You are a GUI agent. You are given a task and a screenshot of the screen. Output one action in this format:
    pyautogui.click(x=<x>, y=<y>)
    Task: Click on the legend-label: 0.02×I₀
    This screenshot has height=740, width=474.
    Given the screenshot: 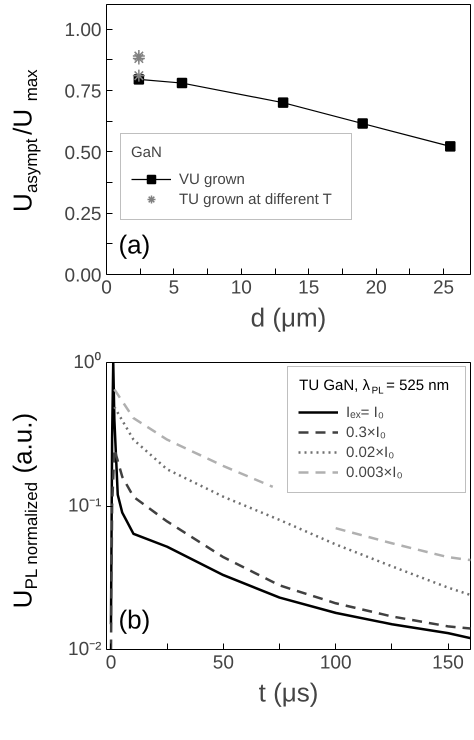 What is the action you would take?
    pyautogui.click(x=371, y=452)
    